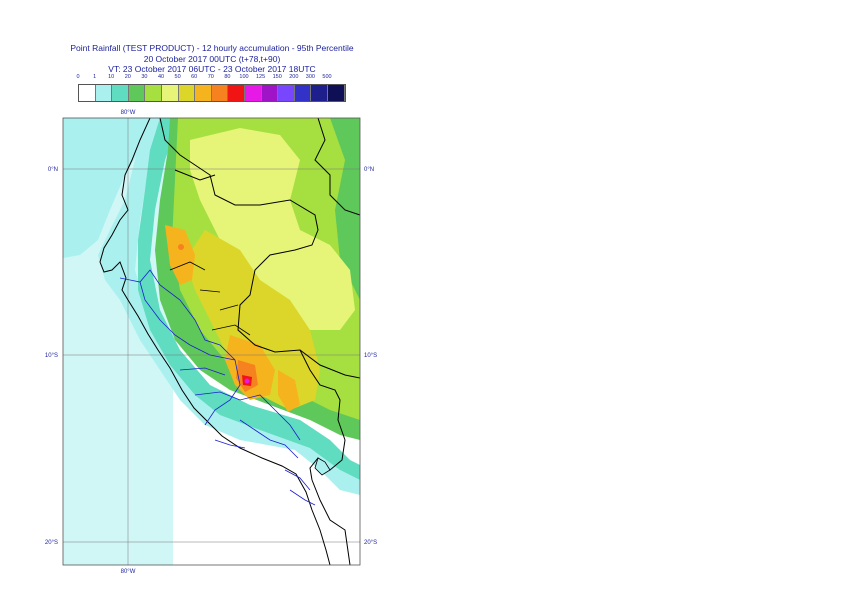  What do you see at coordinates (95, 77) in the screenshot?
I see `legend-threshold-label: 1` at bounding box center [95, 77].